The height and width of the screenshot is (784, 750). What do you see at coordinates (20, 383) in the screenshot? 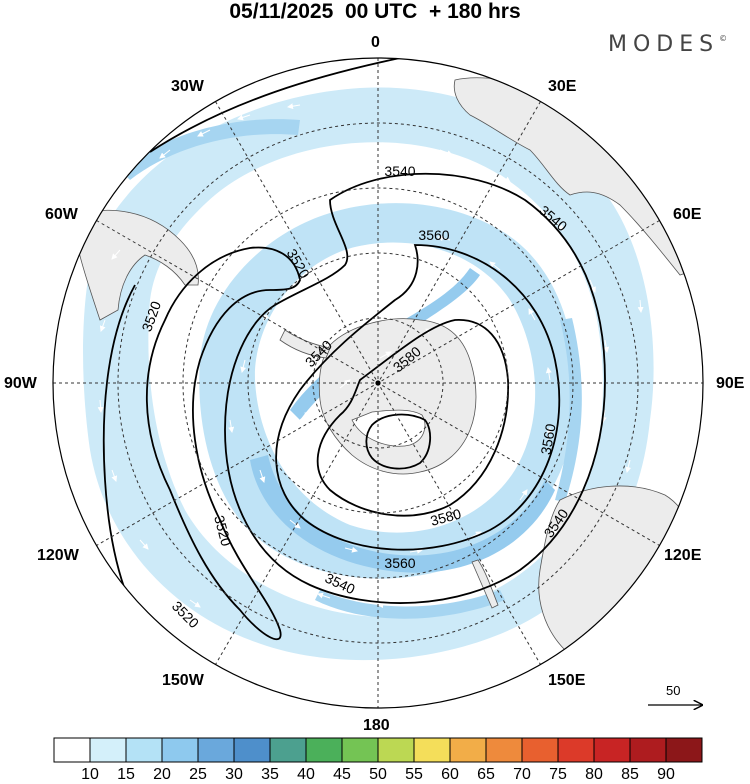
I see `lon-label-90w: 90W` at bounding box center [20, 383].